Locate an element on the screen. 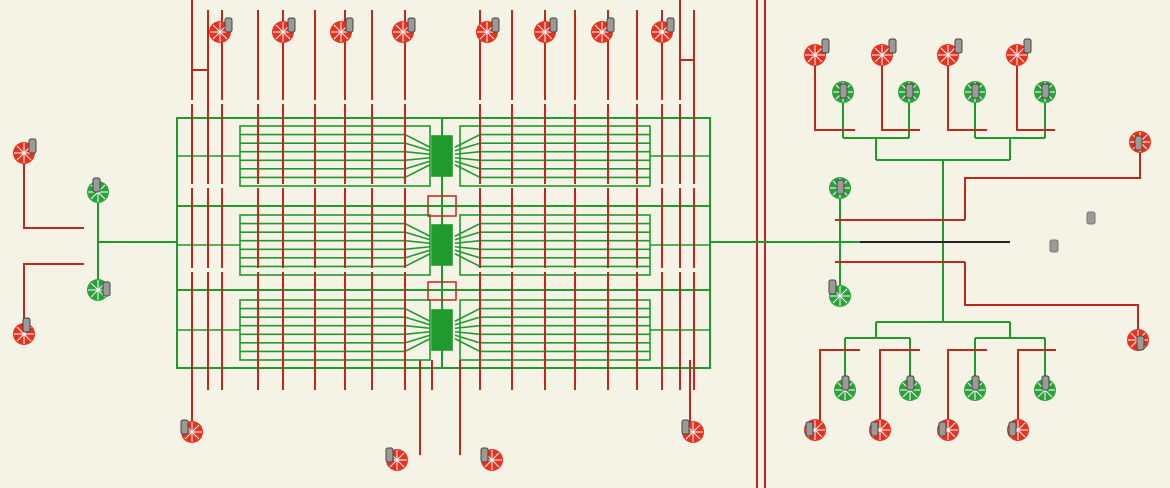 The height and width of the screenshot is (488, 1170). inlet-left-manifold is located at coordinates (61, 240).